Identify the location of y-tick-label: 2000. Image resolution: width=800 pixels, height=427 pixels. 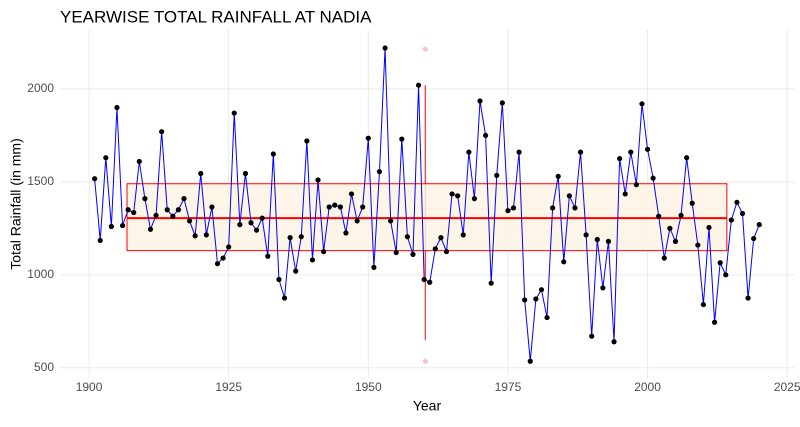
(40, 88).